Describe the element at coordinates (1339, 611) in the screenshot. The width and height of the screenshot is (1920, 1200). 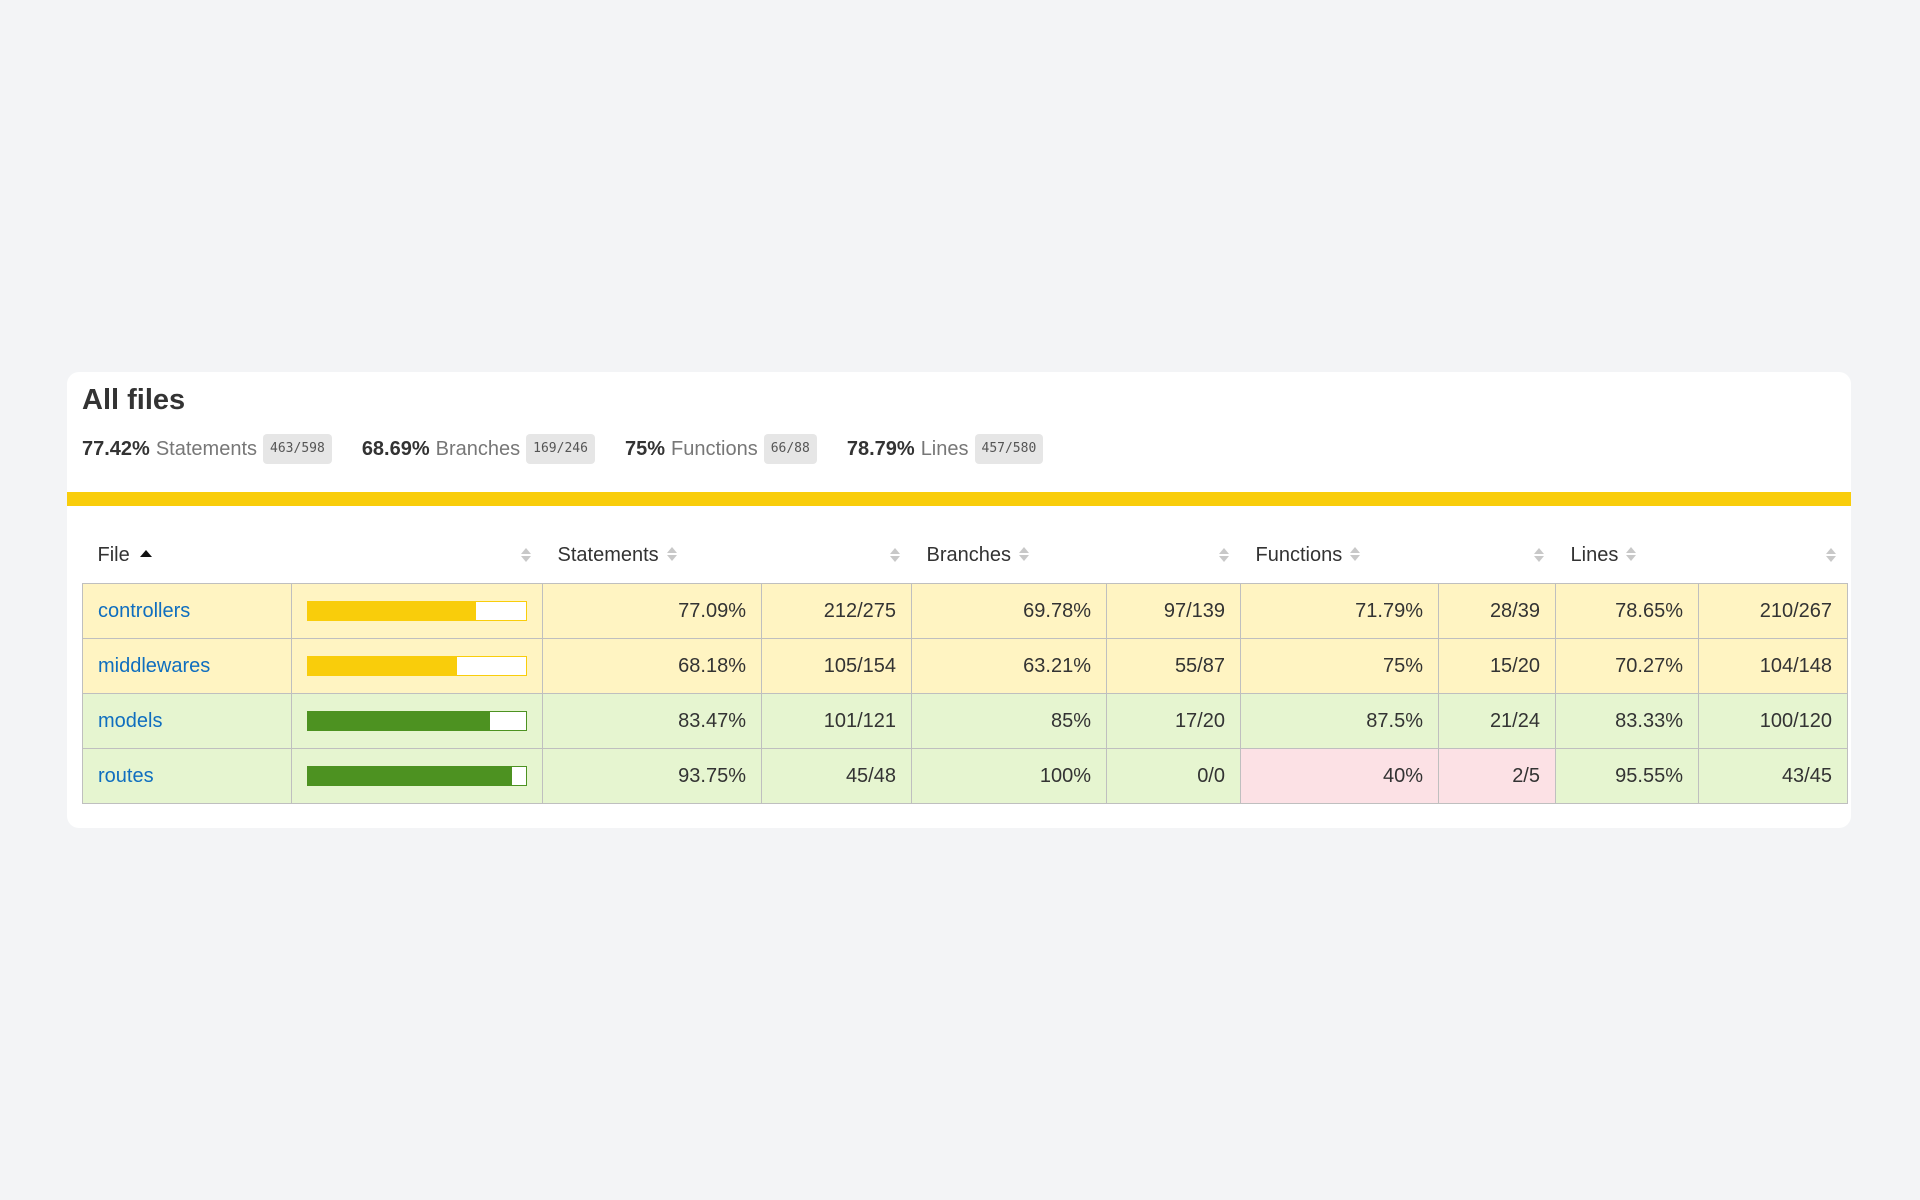
I see `functions-pct-cell: 71.79%` at that location.